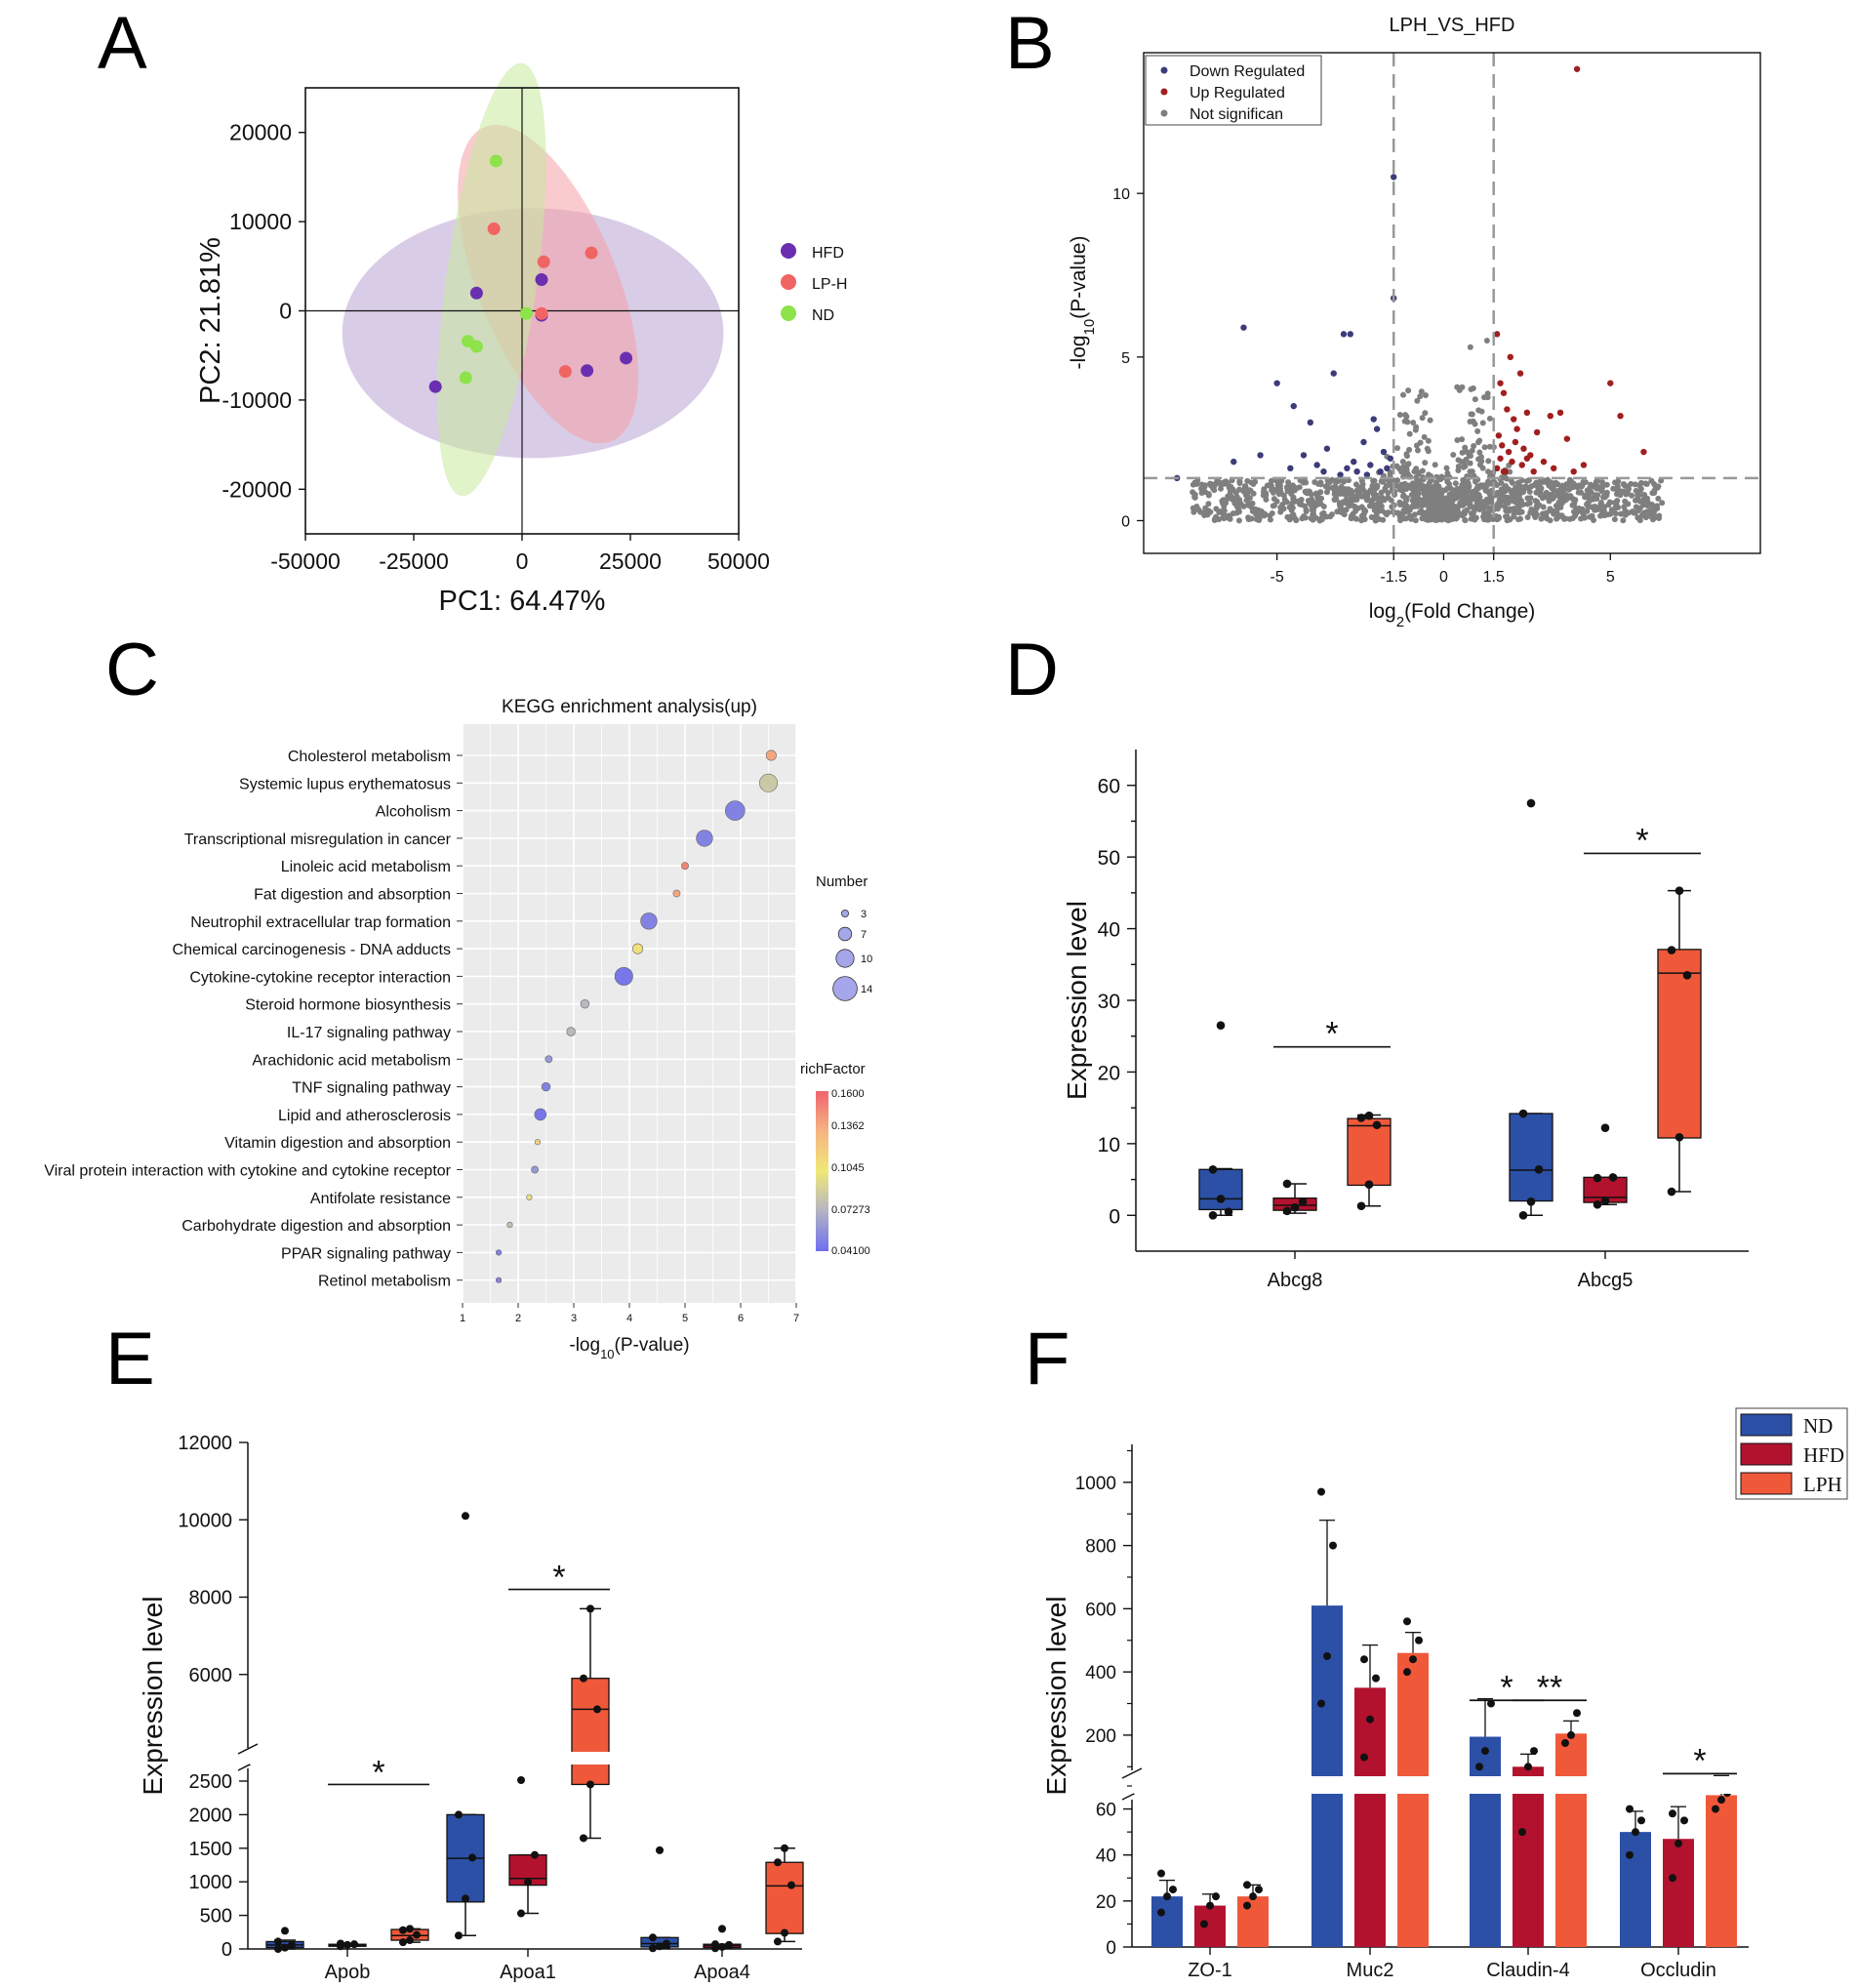  What do you see at coordinates (369, 1033) in the screenshot?
I see `category-label: IL-17 signaling pathway` at bounding box center [369, 1033].